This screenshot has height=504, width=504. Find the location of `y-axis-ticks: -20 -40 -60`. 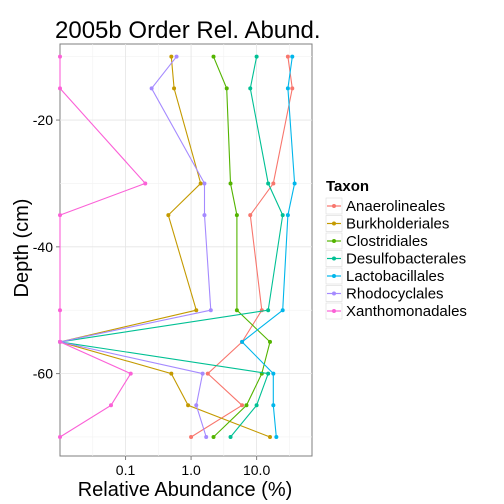

y-axis-ticks: -20 -40 -60 is located at coordinates (46, 247).